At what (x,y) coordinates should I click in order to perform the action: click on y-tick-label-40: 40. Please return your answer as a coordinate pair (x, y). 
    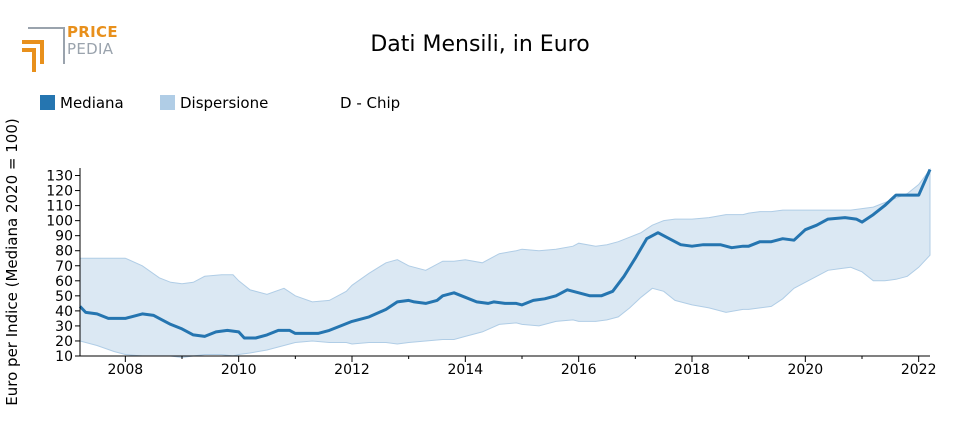
    Looking at the image, I should click on (64, 312).